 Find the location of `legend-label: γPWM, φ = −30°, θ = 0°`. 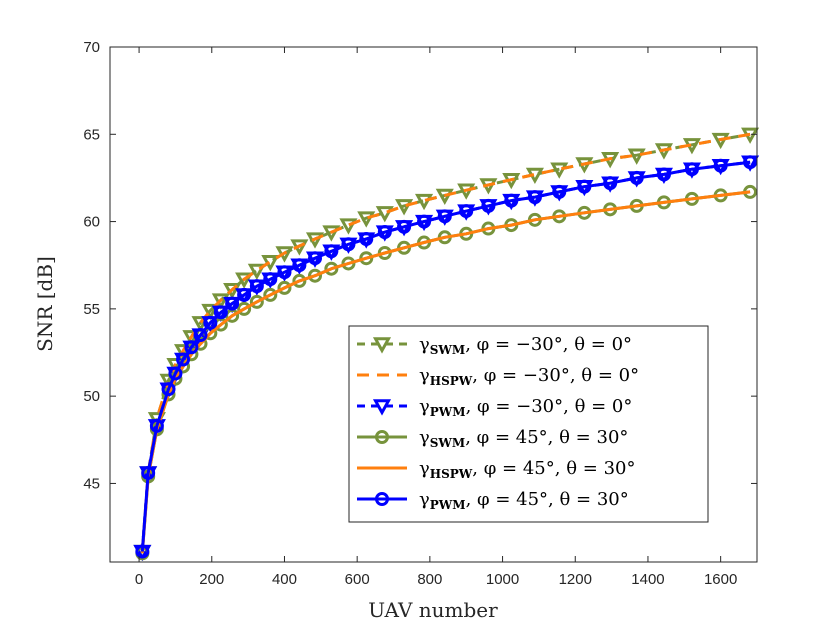

legend-label: γPWM, φ = −30°, θ = 0° is located at coordinates (525, 407).